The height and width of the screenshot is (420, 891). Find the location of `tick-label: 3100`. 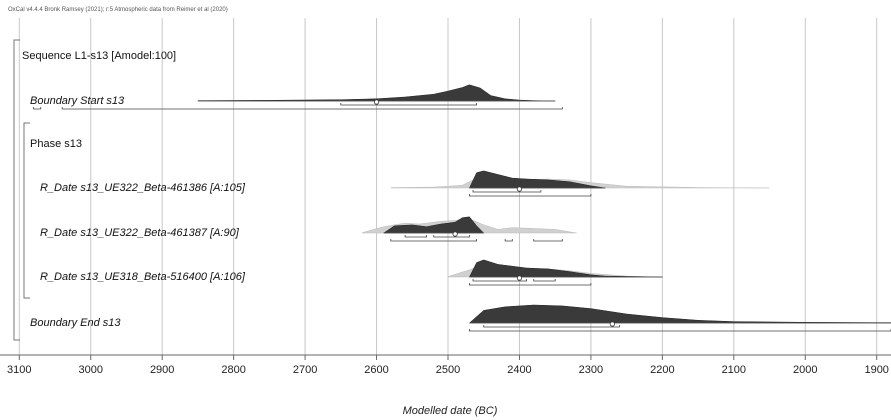

tick-label: 3100 is located at coordinates (19, 370).